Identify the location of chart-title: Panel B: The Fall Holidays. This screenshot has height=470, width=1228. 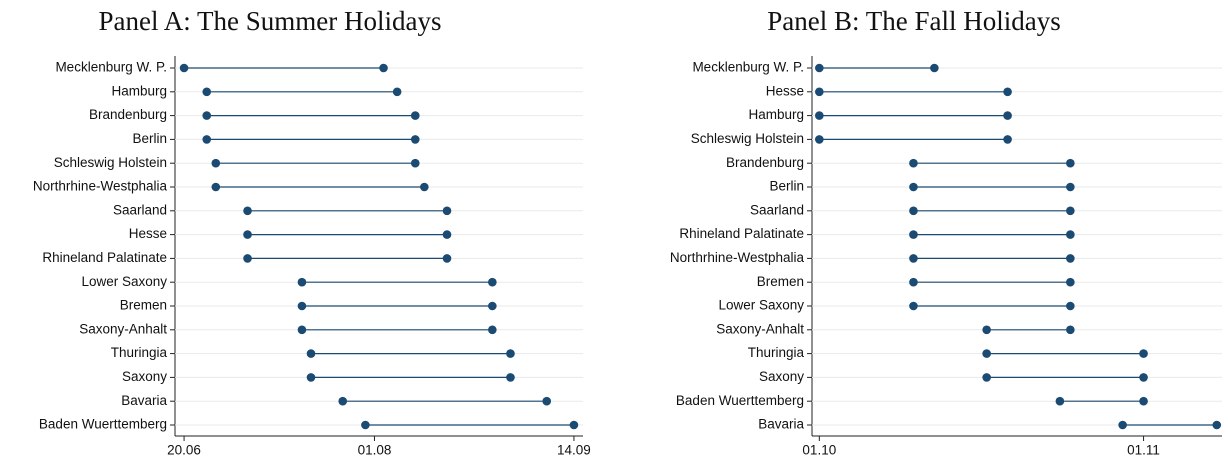
(913, 21).